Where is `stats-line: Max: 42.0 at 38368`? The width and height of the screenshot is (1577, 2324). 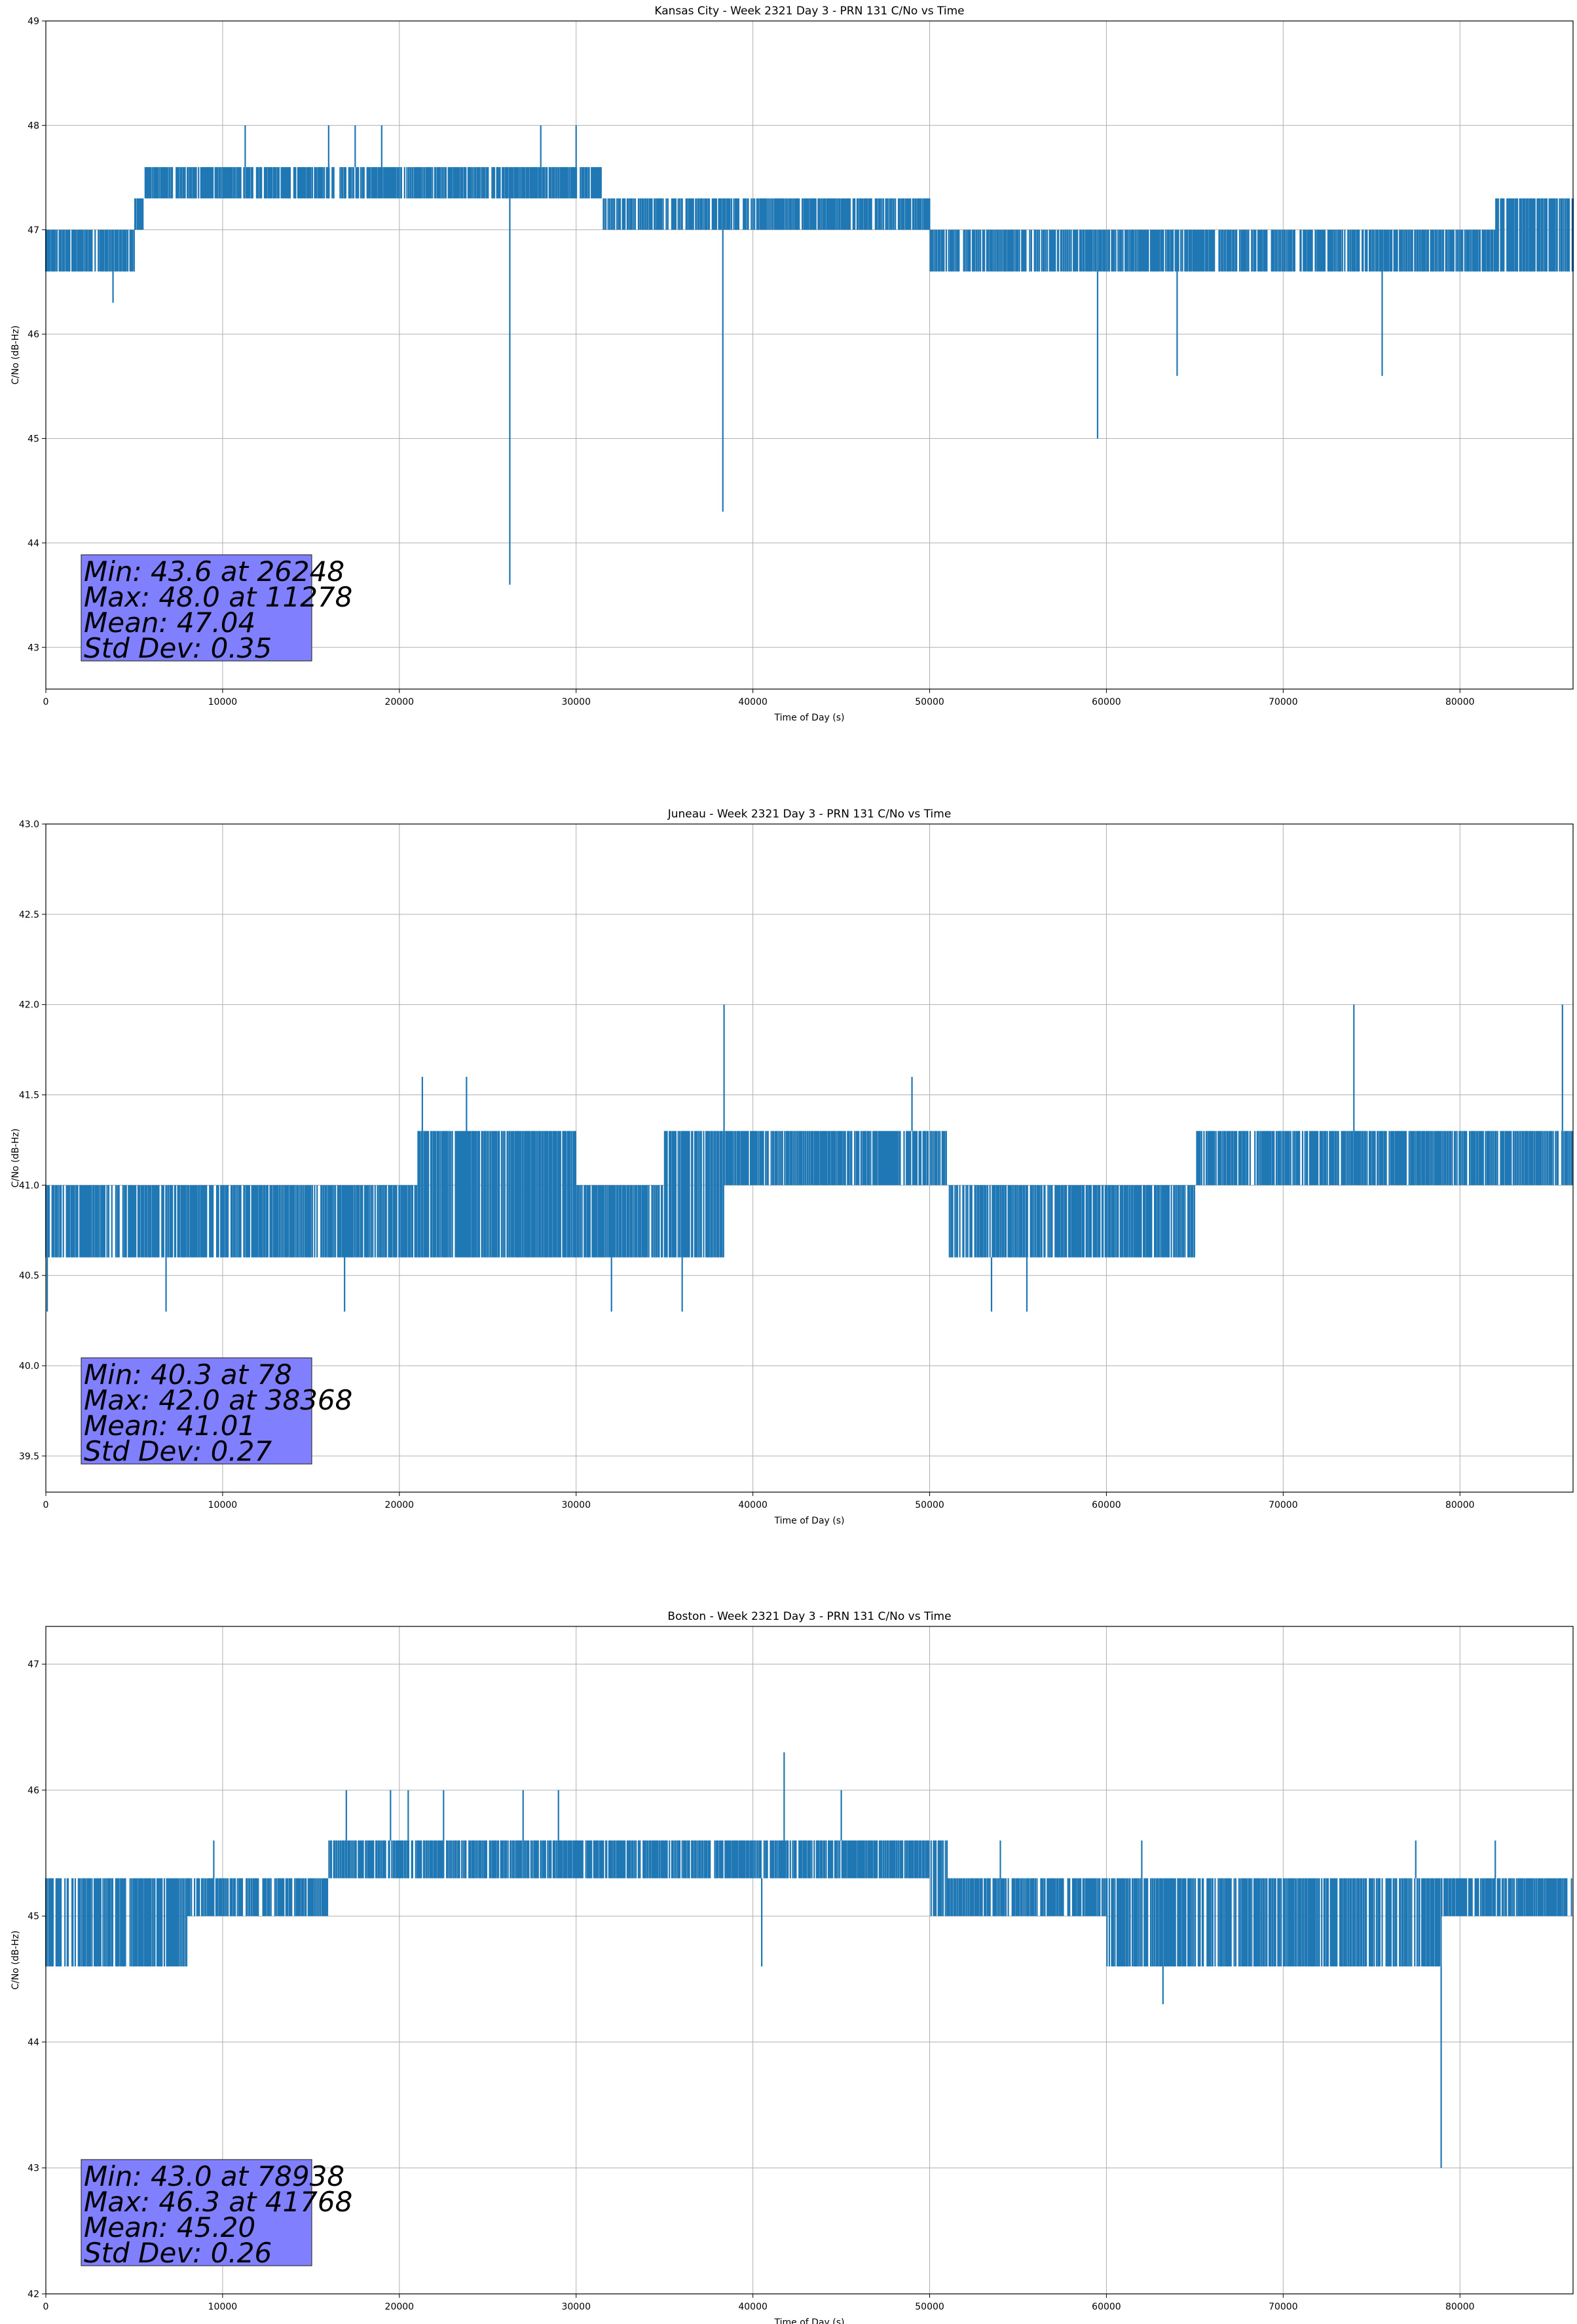 stats-line: Max: 42.0 at 38368 is located at coordinates (218, 1400).